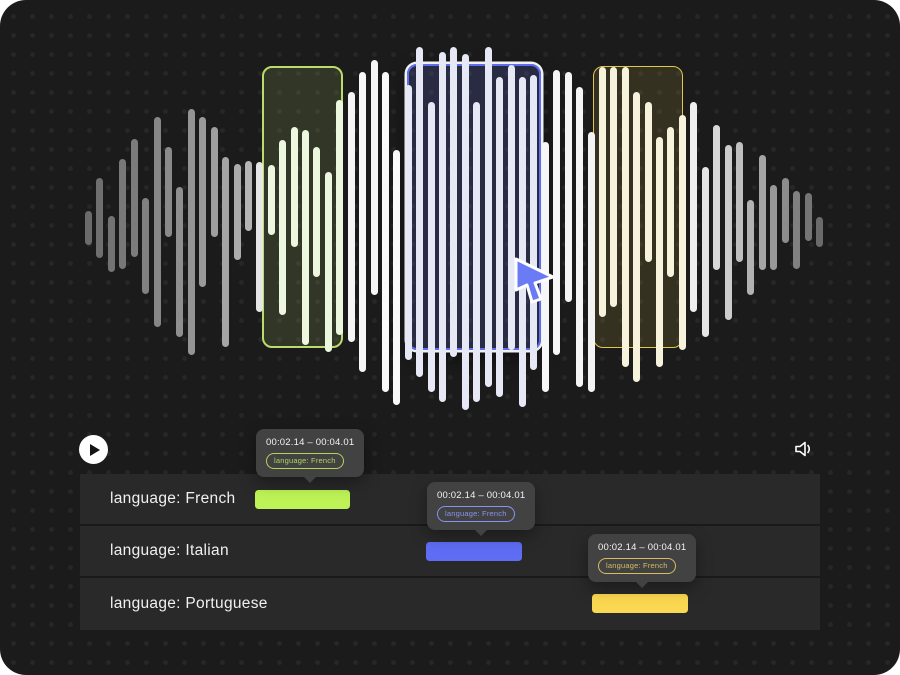 Image resolution: width=900 pixels, height=675 pixels. I want to click on play-button, so click(93, 449).